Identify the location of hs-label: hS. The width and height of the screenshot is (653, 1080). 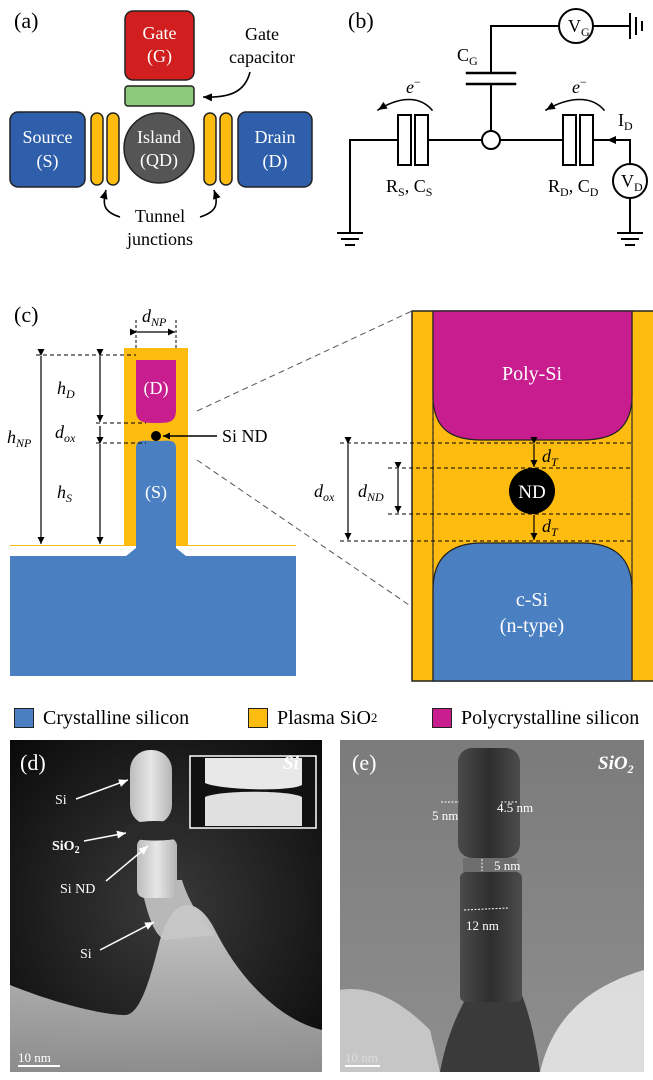
(64, 493).